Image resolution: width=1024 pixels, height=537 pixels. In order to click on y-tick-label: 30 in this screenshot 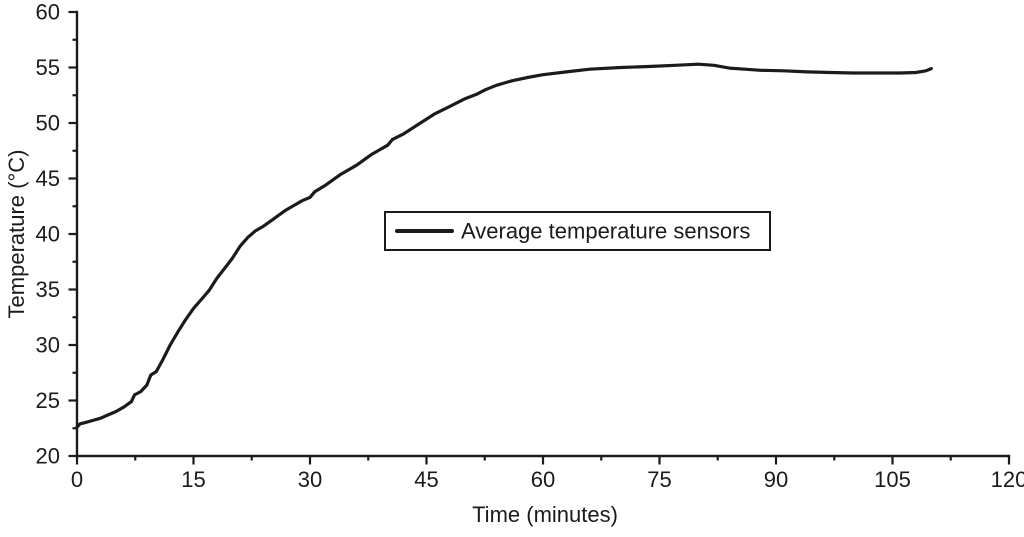, I will do `click(48, 345)`.